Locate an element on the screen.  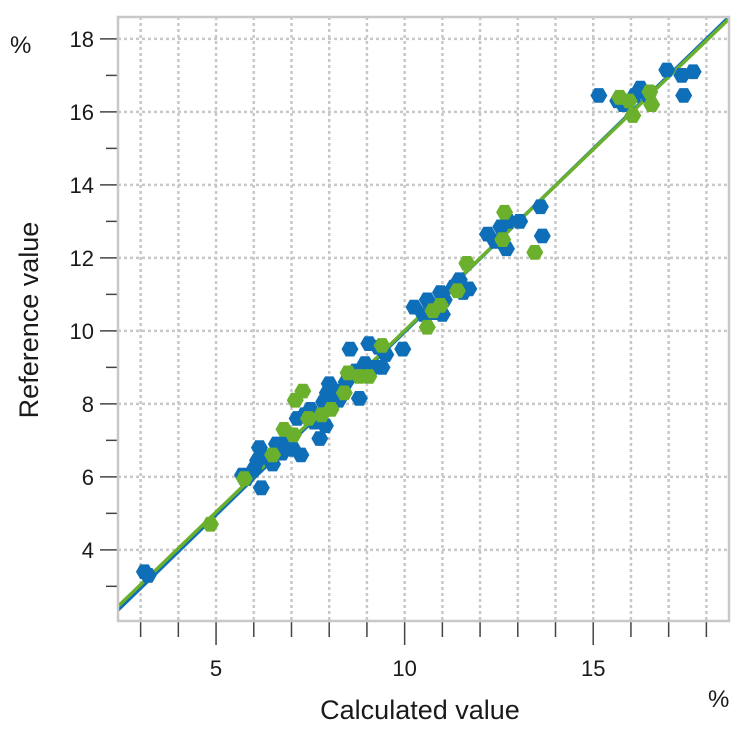
y-unit-label: % is located at coordinates (20, 45).